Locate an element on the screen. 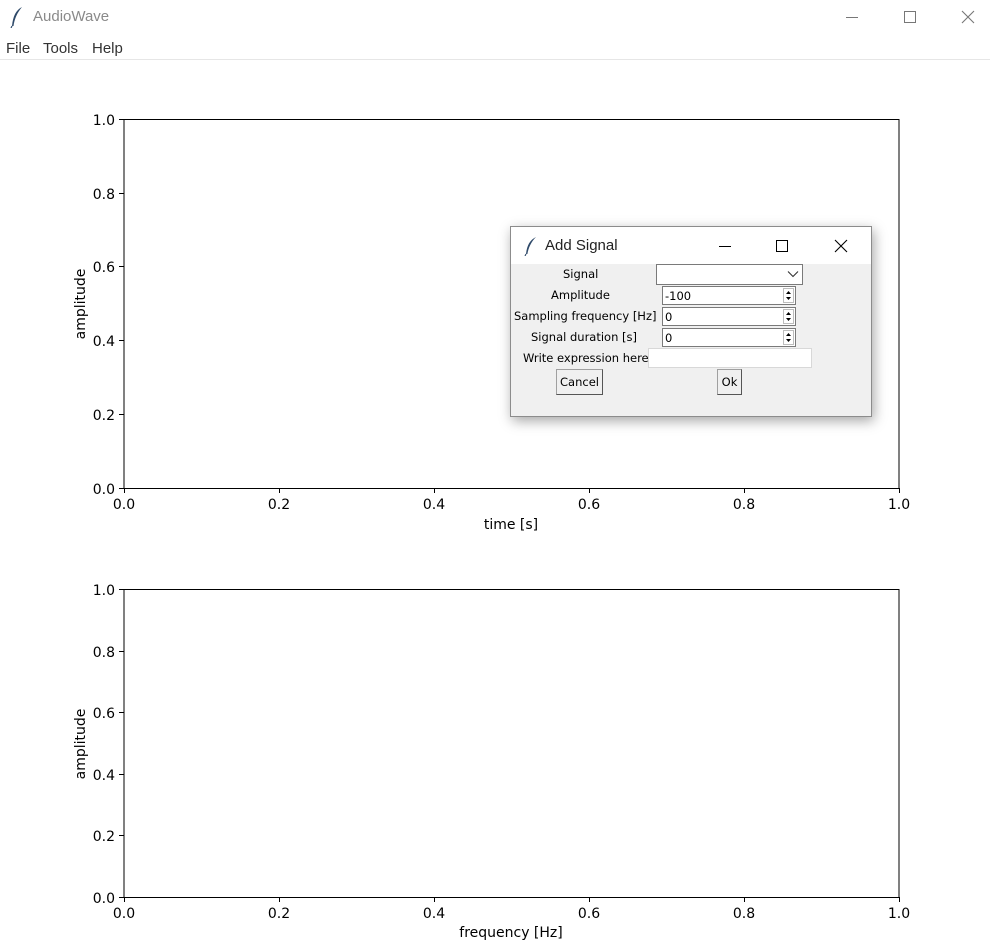  expression-field is located at coordinates (730, 358).